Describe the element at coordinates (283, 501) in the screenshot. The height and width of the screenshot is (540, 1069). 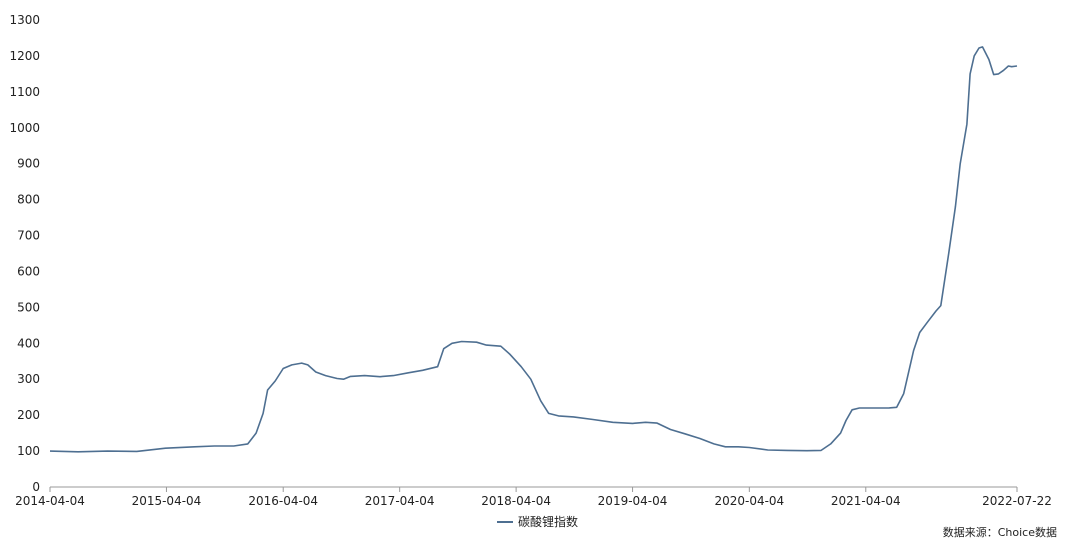
I see `x-tick-label: 2016-04-04` at that location.